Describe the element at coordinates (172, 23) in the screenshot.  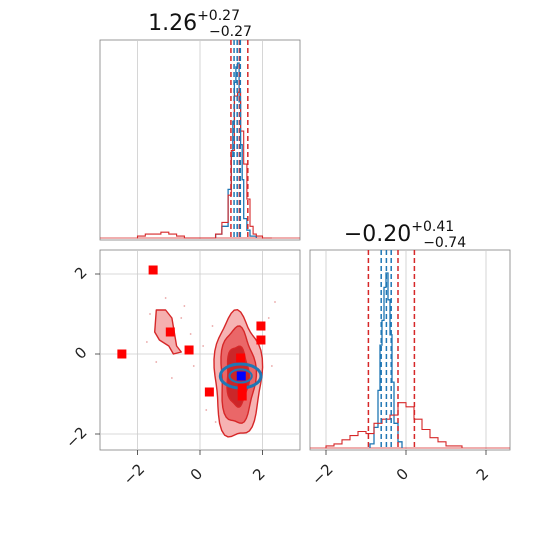
I see `param1-title-value: 1.26` at that location.